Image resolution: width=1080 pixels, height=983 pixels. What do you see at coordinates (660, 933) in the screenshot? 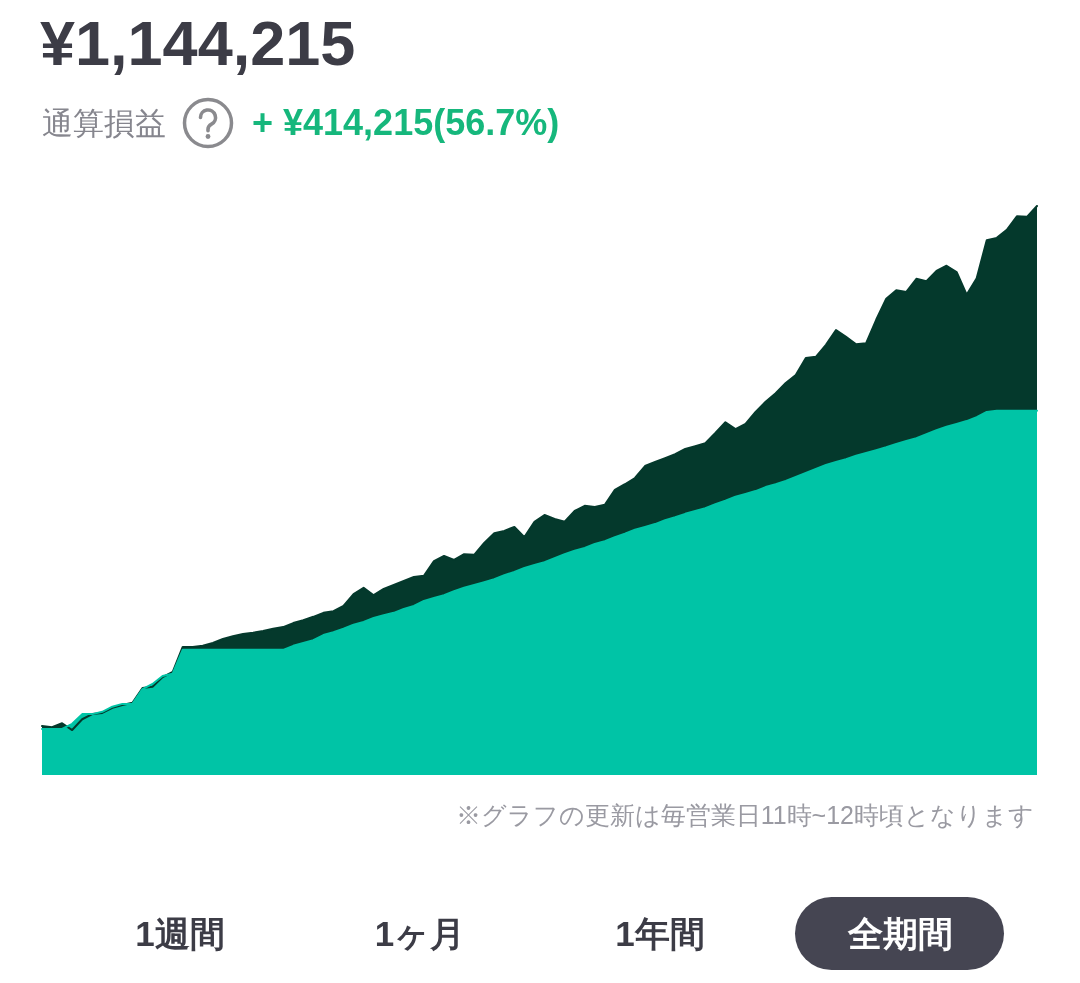
I see `text: 1年間` at bounding box center [660, 933].